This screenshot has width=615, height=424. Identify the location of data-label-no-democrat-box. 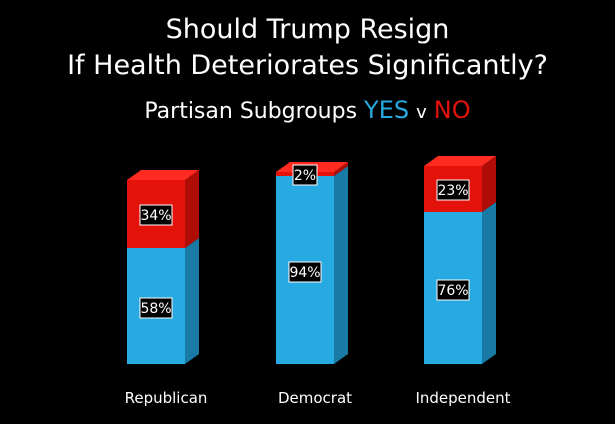
(305, 175).